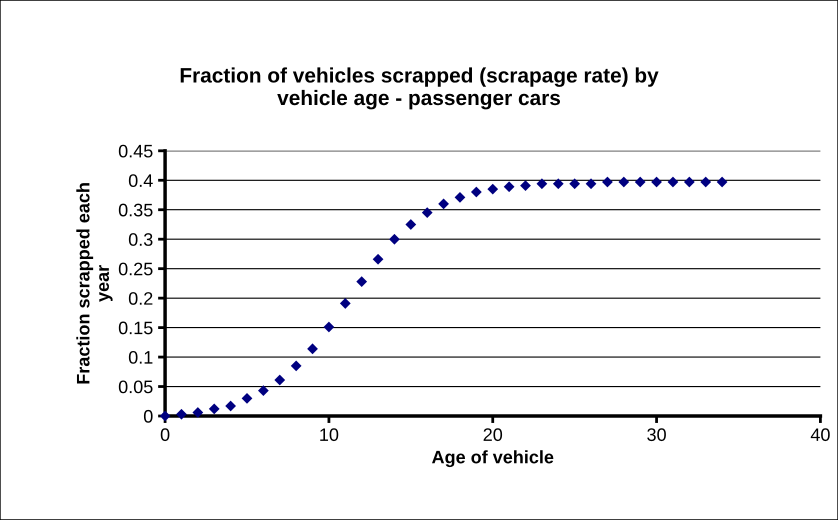 This screenshot has height=520, width=838. What do you see at coordinates (135, 328) in the screenshot?
I see `y-tick-label: 0.15` at bounding box center [135, 328].